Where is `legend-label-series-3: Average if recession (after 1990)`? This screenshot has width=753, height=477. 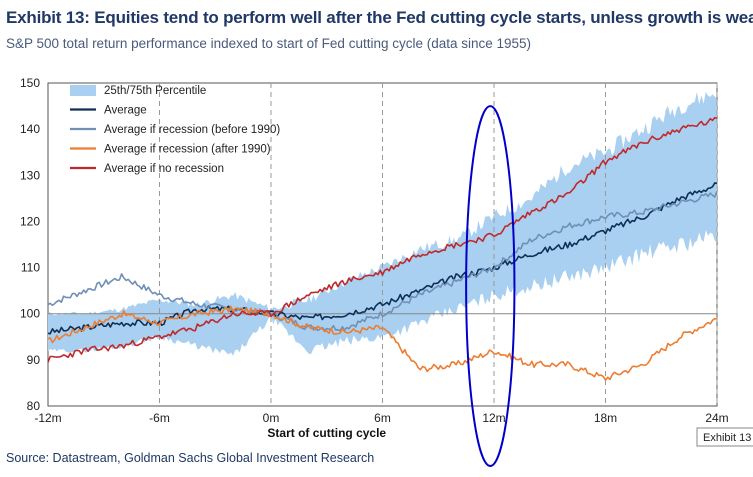 legend-label-series-3: Average if recession (after 1990) is located at coordinates (187, 150).